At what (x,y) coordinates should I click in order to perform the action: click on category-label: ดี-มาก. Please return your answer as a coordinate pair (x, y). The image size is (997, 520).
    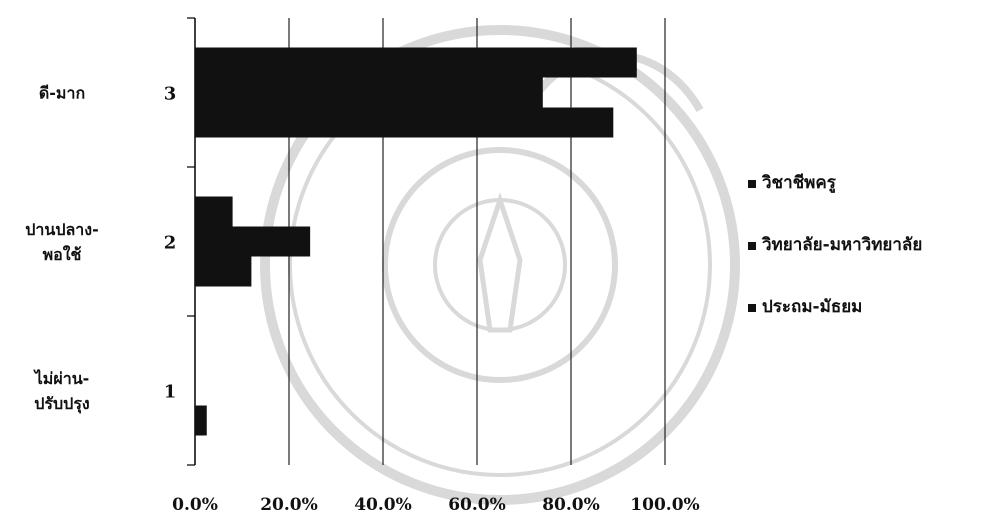
    Looking at the image, I should click on (62, 93).